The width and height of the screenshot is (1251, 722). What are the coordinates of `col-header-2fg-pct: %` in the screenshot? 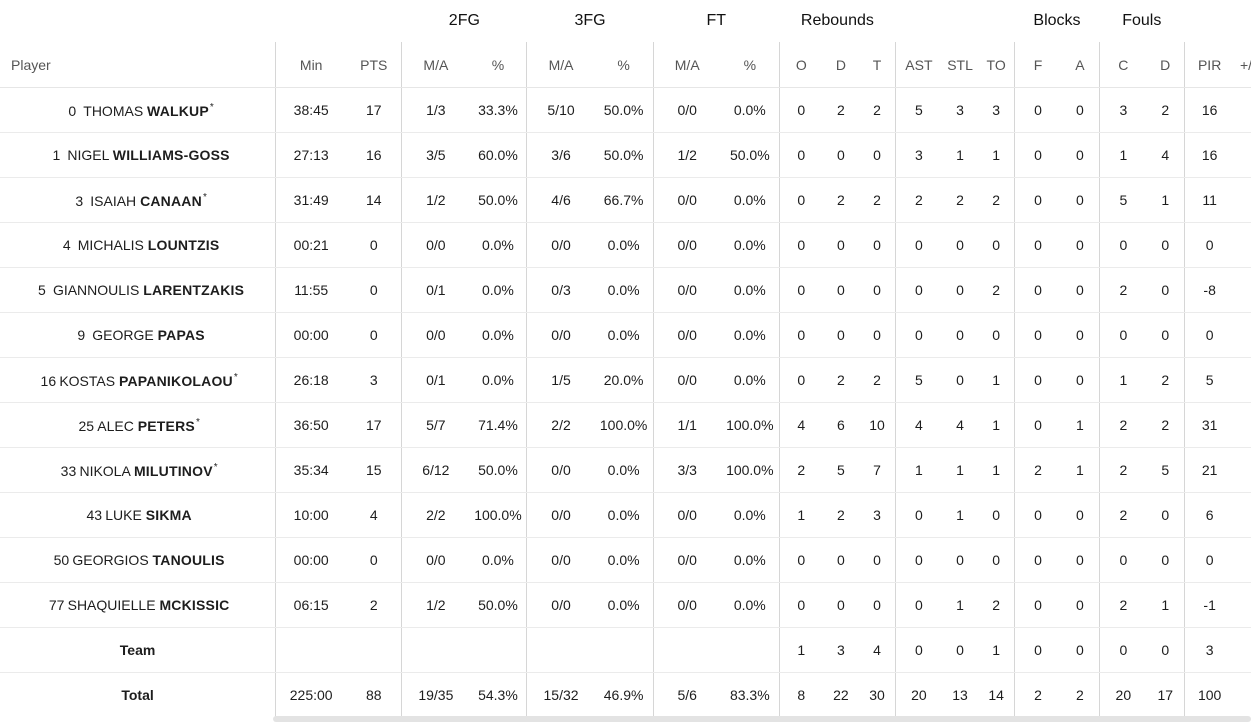 It's located at (498, 65).